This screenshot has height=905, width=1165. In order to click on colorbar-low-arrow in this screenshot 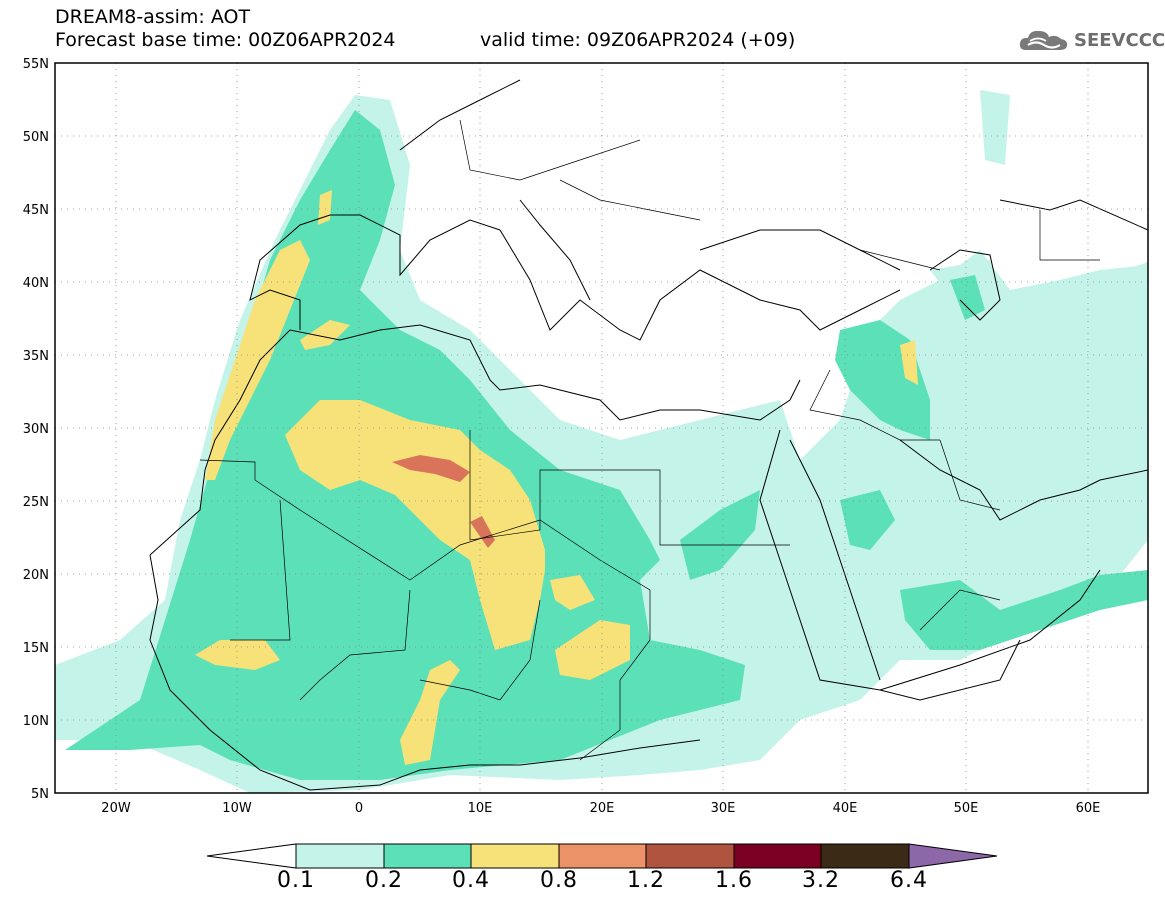, I will do `click(251, 856)`.